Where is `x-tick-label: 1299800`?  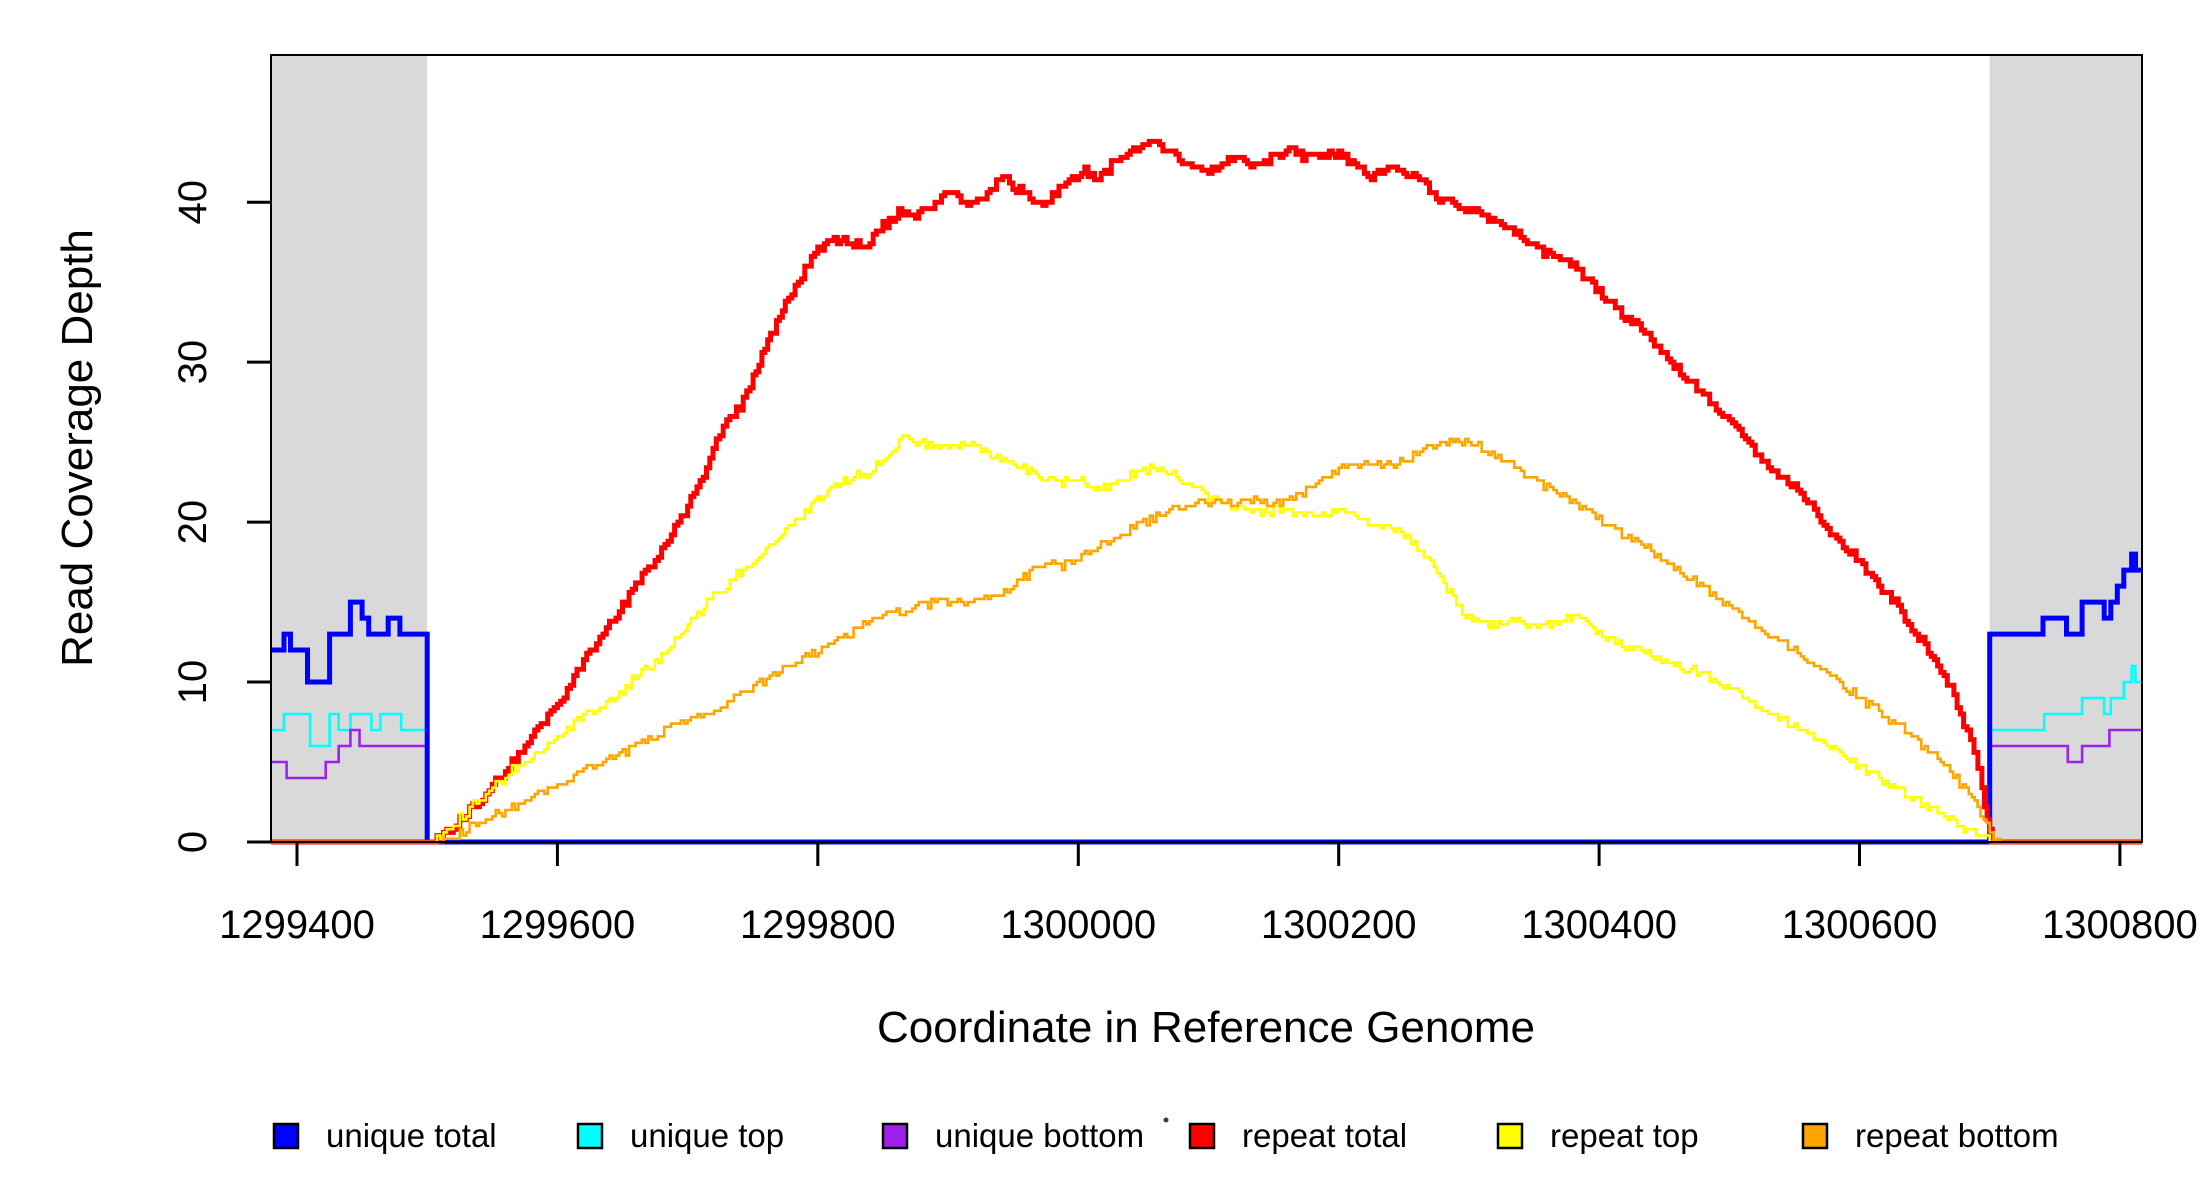
x-tick-label: 1299800 is located at coordinates (818, 925).